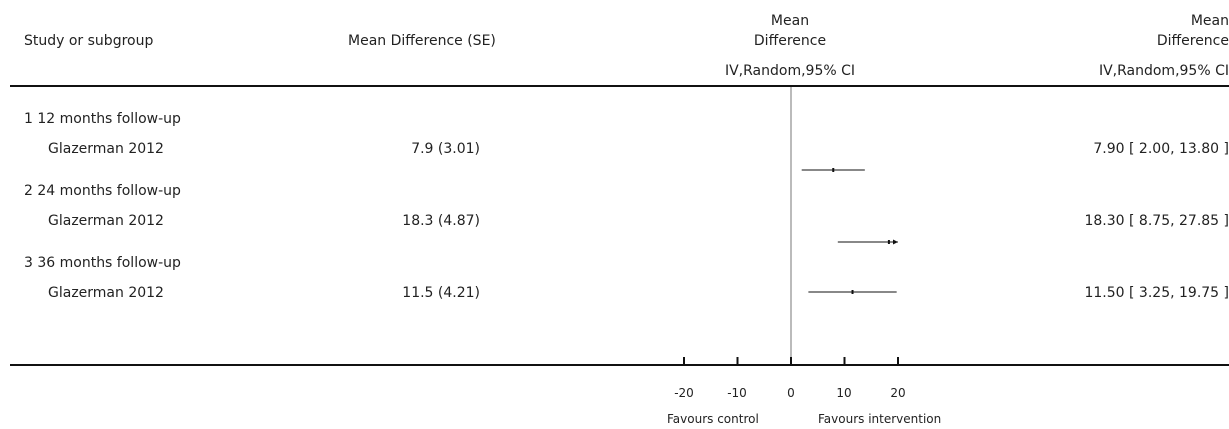 Image resolution: width=1229 pixels, height=429 pixels. I want to click on favours-intervention-label: Favours intervention, so click(880, 419).